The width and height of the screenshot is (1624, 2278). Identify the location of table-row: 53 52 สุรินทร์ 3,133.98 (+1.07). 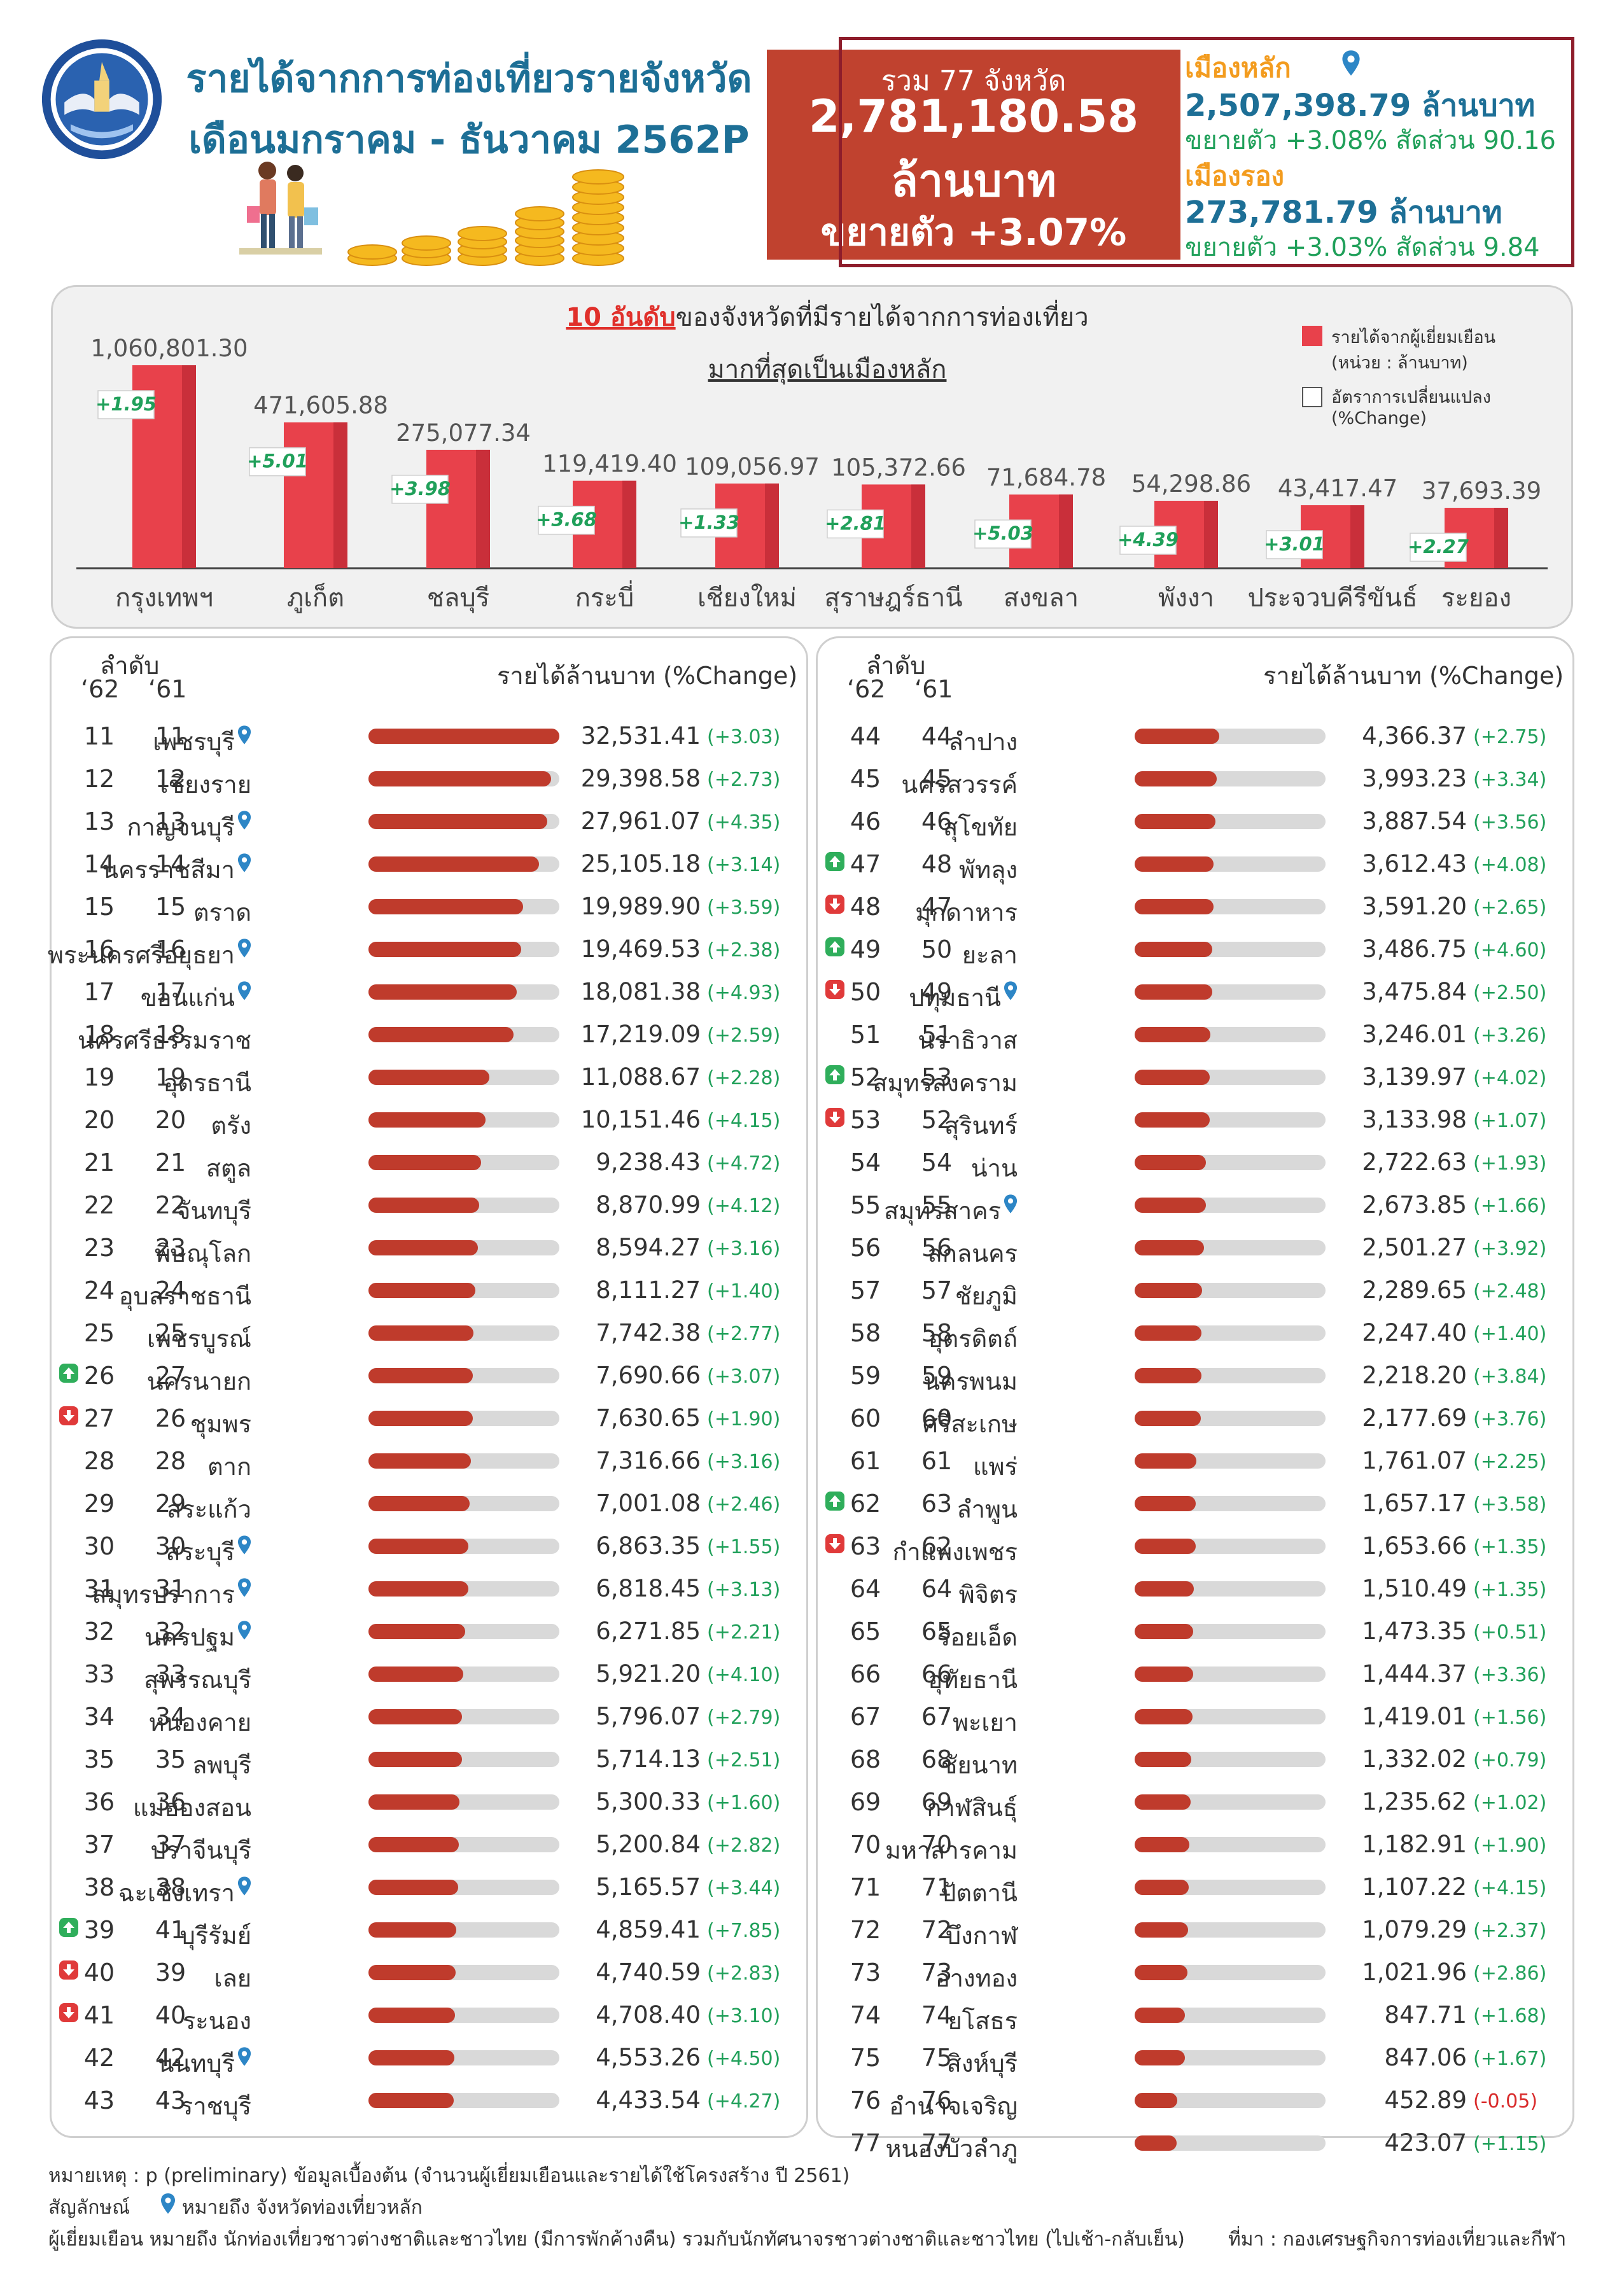
(1195, 1119).